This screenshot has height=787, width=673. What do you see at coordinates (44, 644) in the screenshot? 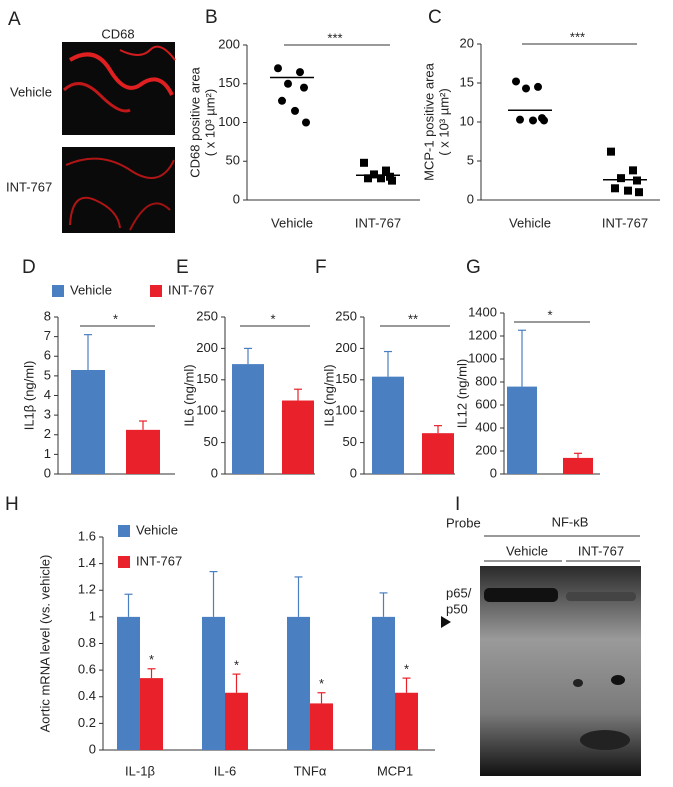
I see `y-axis-label: Aortic mRNA level (vs. vehicle)` at bounding box center [44, 644].